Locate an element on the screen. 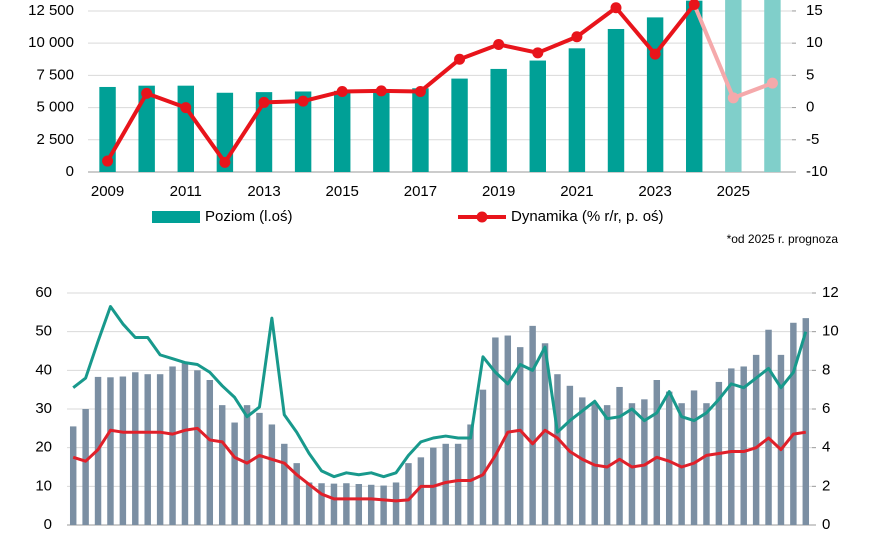 The image size is (880, 540). x-tick-label: 2009 is located at coordinates (107, 191).